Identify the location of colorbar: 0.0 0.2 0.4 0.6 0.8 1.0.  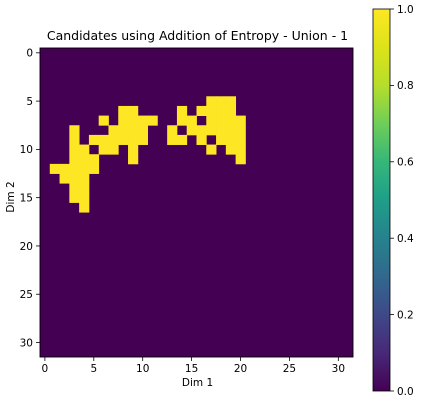
(393, 201).